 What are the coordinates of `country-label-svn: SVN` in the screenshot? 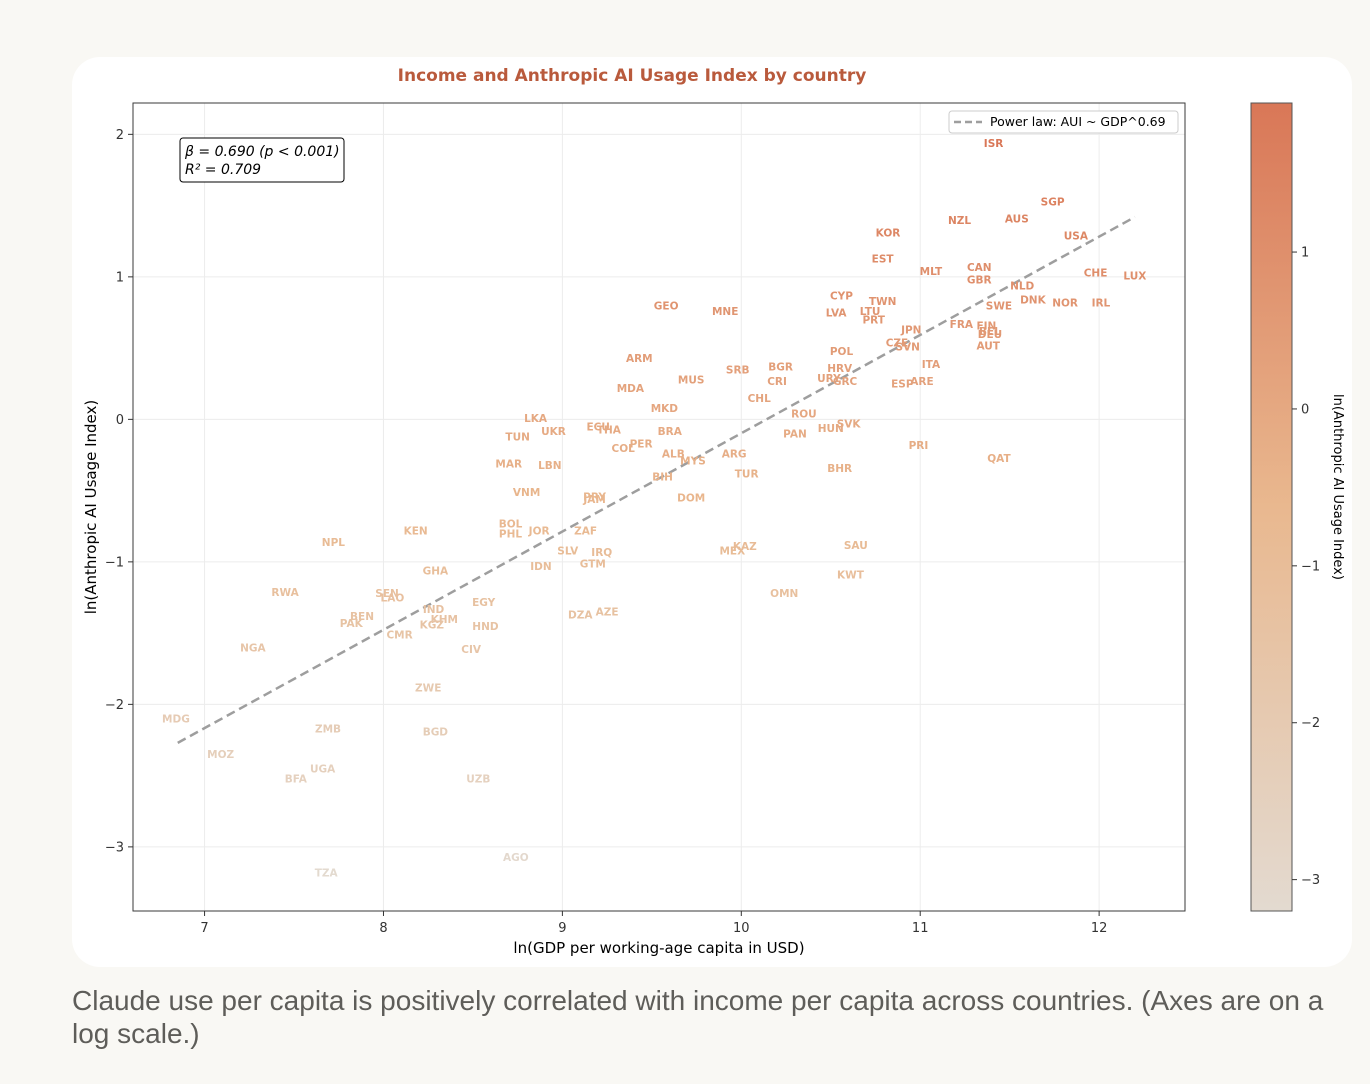 It's located at (907, 348).